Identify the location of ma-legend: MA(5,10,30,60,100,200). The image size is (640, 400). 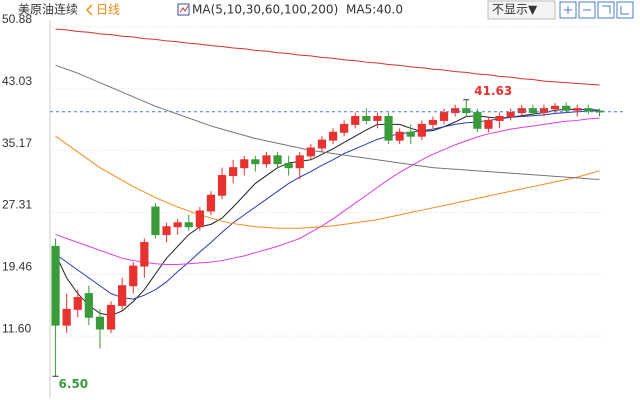
(265, 10).